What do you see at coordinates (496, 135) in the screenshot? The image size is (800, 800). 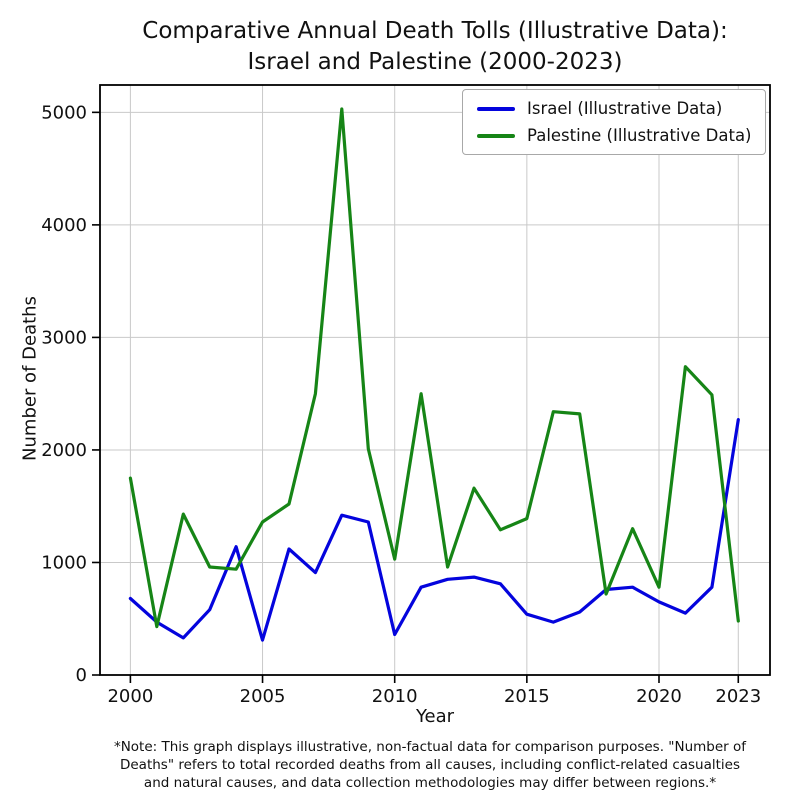 I see `palestine-line-swatch` at bounding box center [496, 135].